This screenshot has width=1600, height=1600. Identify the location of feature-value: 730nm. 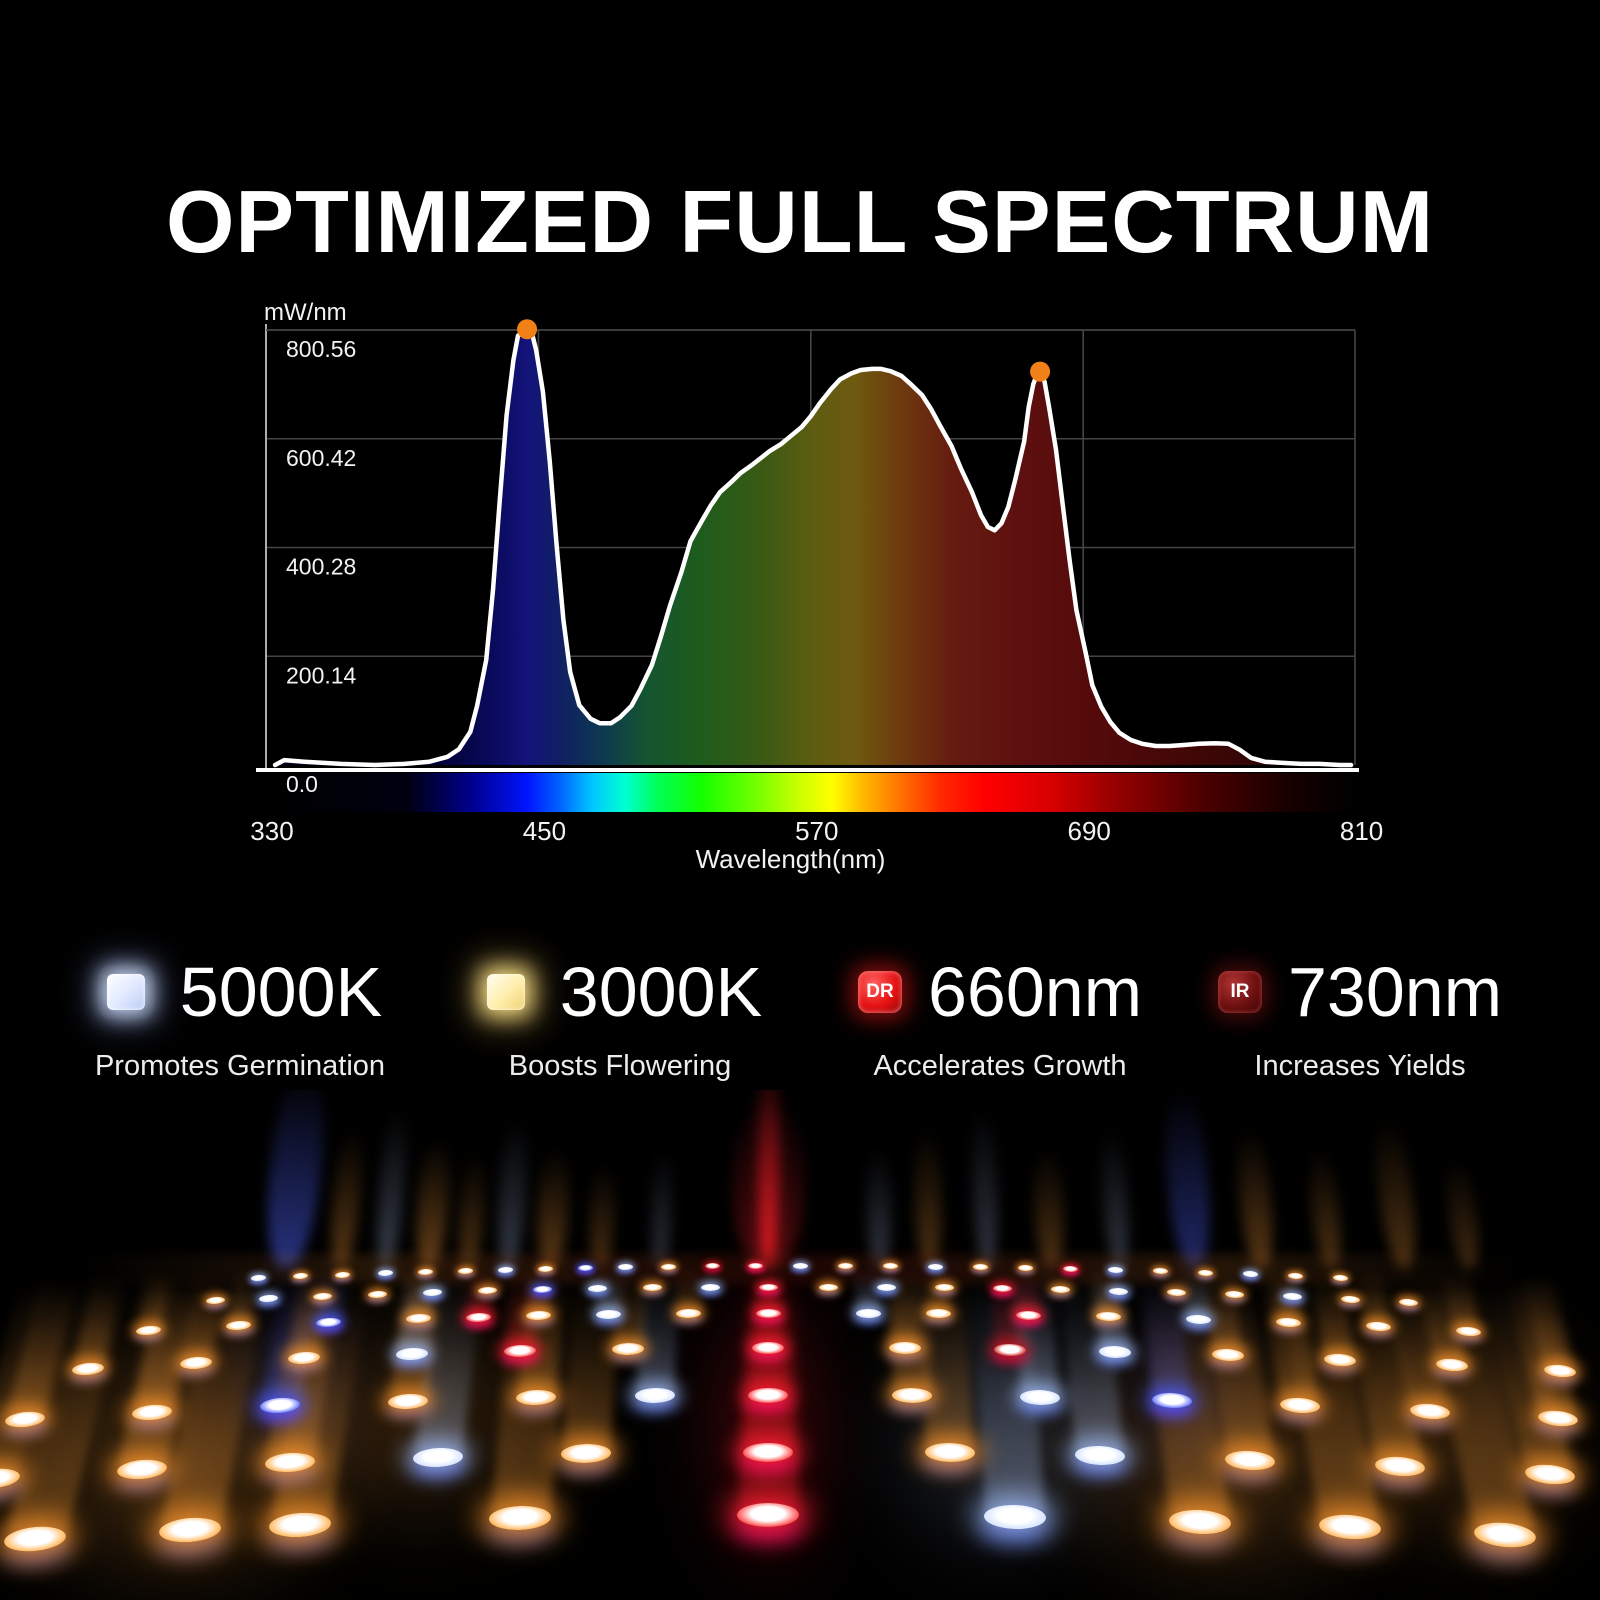
(1395, 992).